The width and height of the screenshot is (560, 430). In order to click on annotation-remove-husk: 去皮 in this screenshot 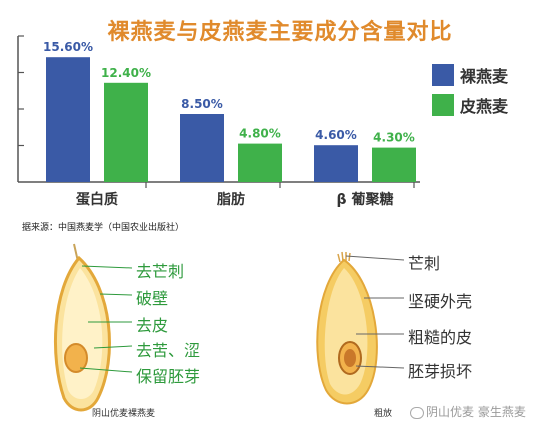, I will do `click(152, 325)`.